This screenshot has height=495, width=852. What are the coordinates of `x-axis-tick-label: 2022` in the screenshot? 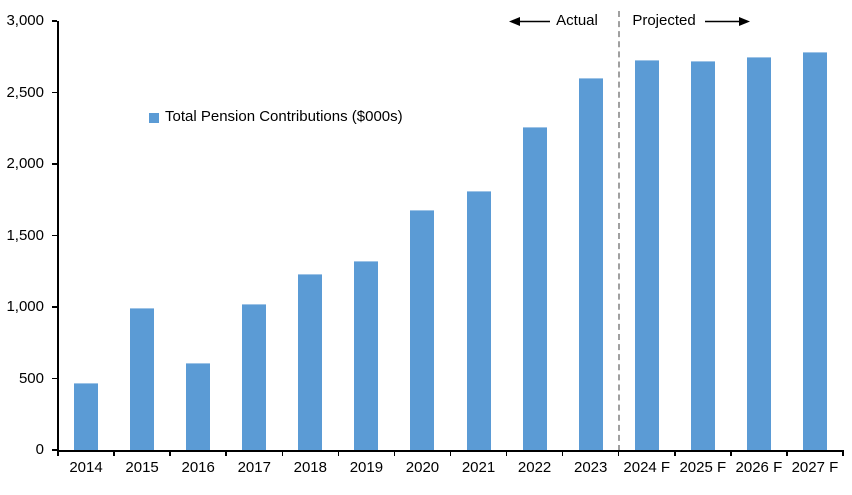 It's located at (534, 467).